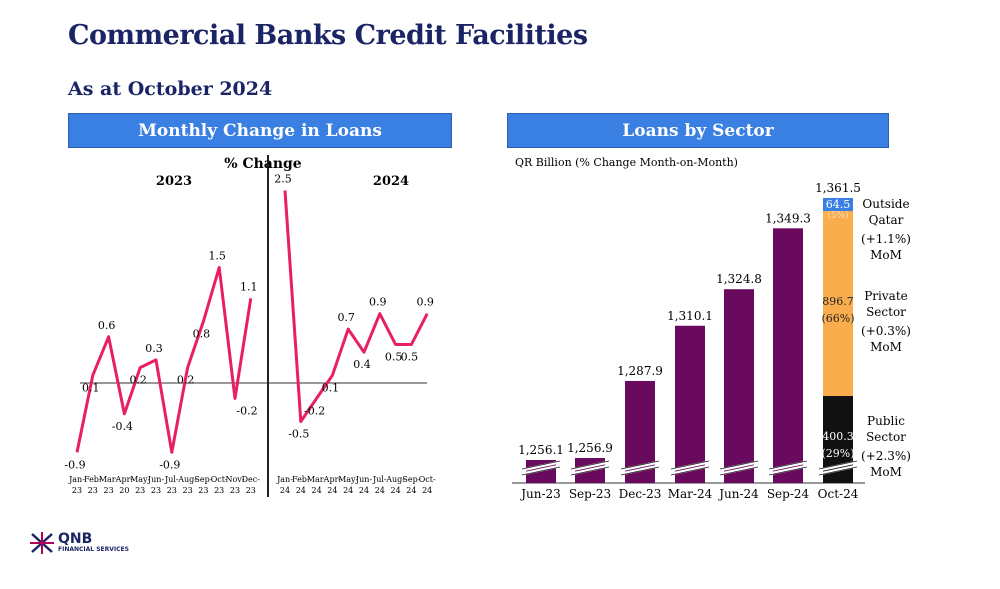 Image resolution: width=1000 pixels, height=589 pixels. What do you see at coordinates (626, 162) in the screenshot?
I see `chart-subtitle: QR Billion (% Change Month-on-Month)` at bounding box center [626, 162].